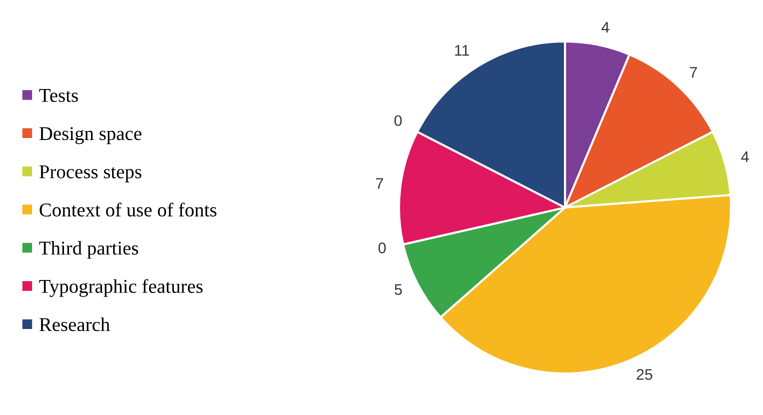  What do you see at coordinates (58, 95) in the screenshot?
I see `legend-label: Tests` at bounding box center [58, 95].